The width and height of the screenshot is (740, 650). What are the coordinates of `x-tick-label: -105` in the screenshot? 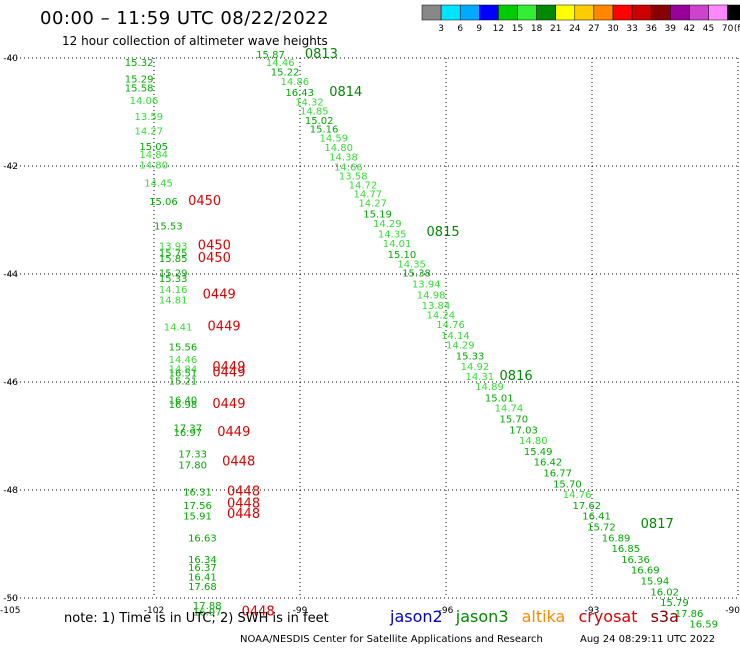 It's located at (10, 611).